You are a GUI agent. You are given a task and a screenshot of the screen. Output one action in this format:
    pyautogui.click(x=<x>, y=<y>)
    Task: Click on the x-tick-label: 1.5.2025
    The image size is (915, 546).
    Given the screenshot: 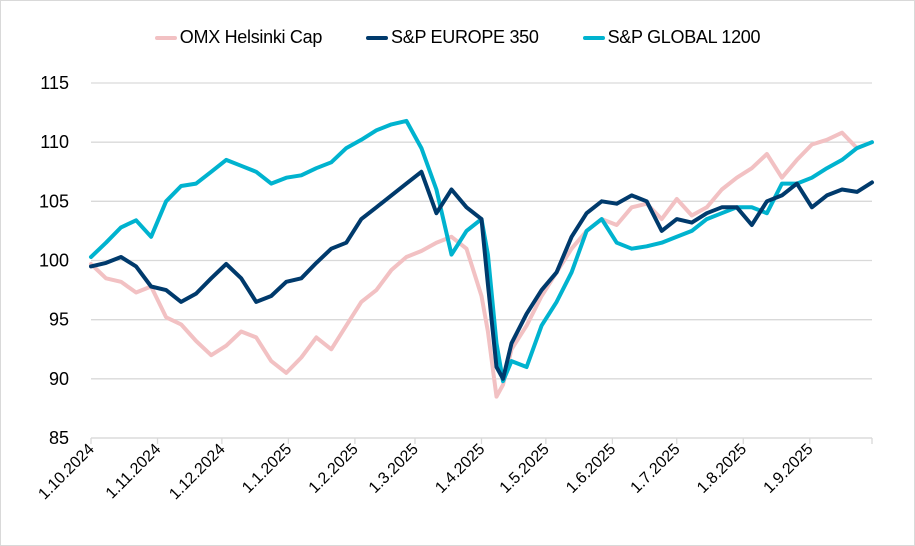 What is the action you would take?
    pyautogui.click(x=525, y=469)
    